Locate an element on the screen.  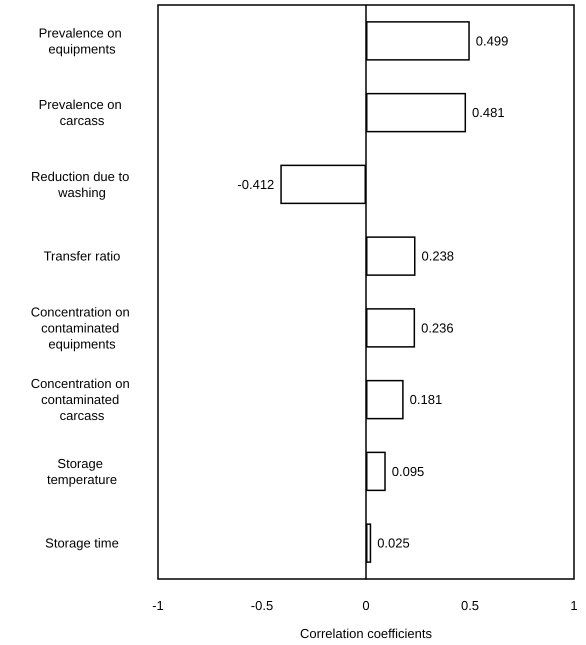
x-tick-label: 0 is located at coordinates (366, 605).